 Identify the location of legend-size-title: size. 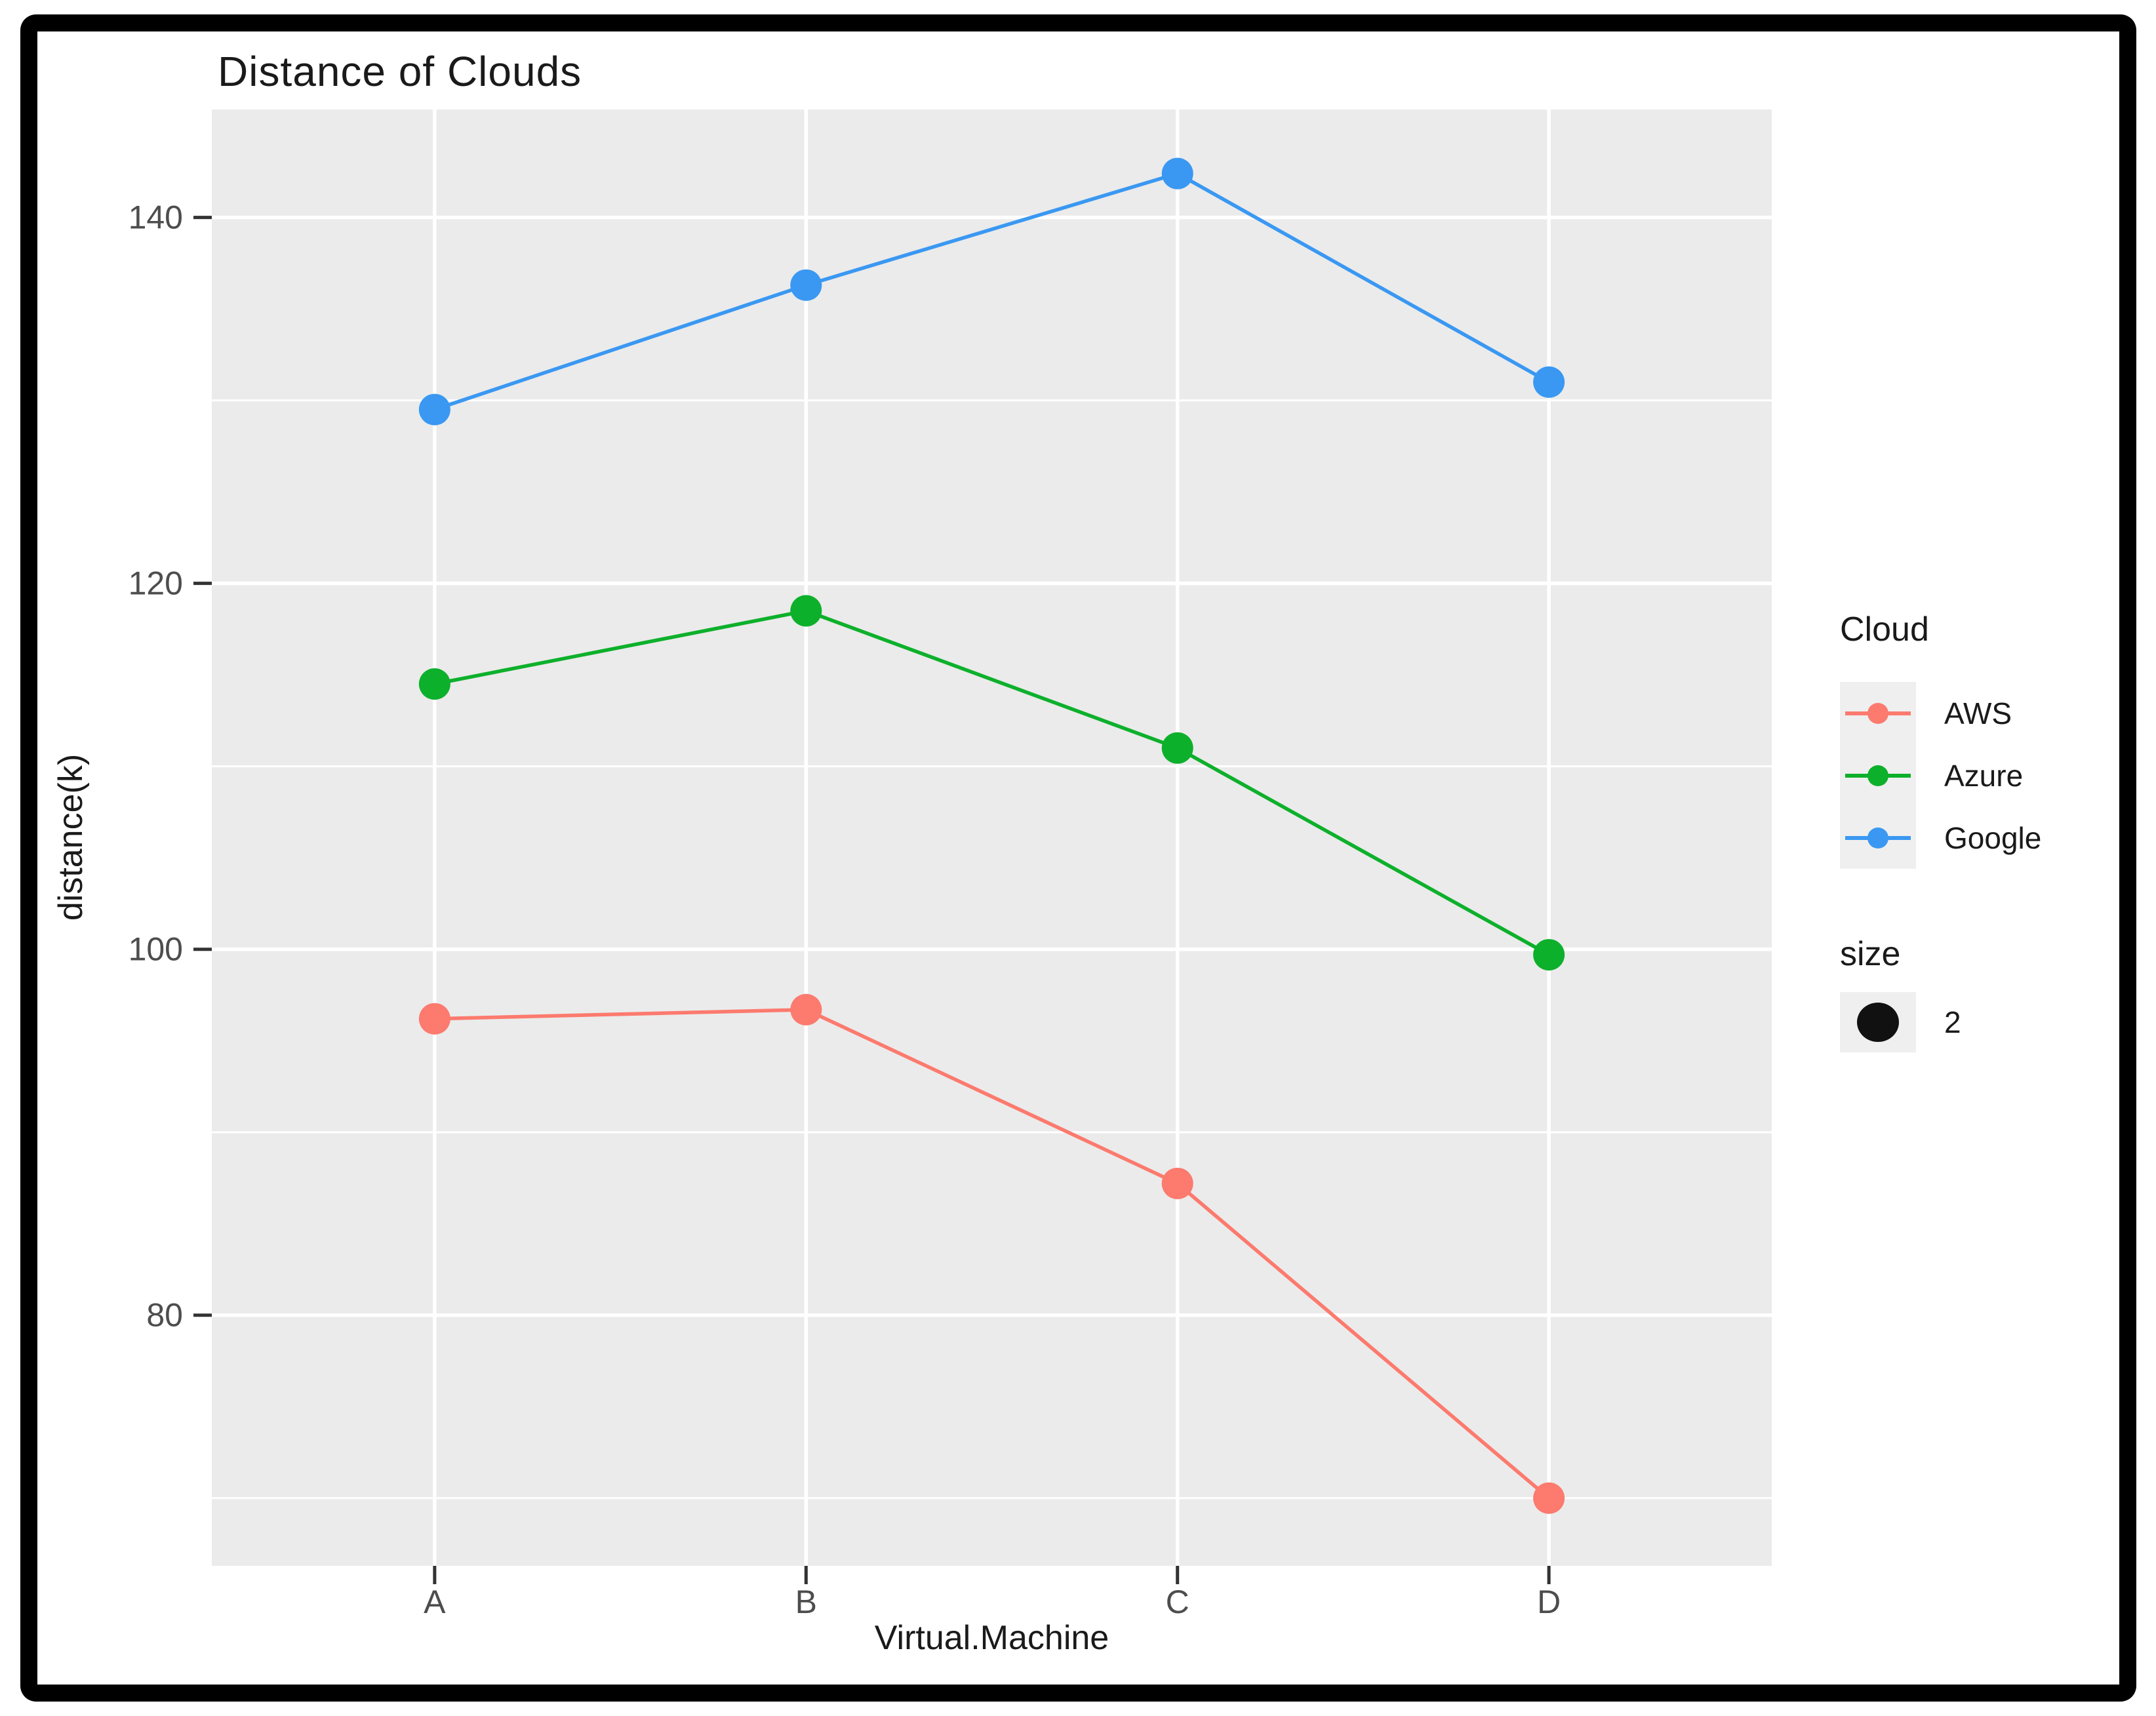
(1870, 954).